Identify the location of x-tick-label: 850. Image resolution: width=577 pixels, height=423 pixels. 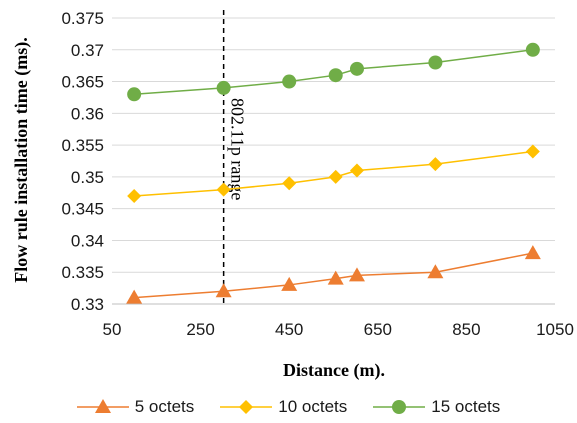
(466, 329).